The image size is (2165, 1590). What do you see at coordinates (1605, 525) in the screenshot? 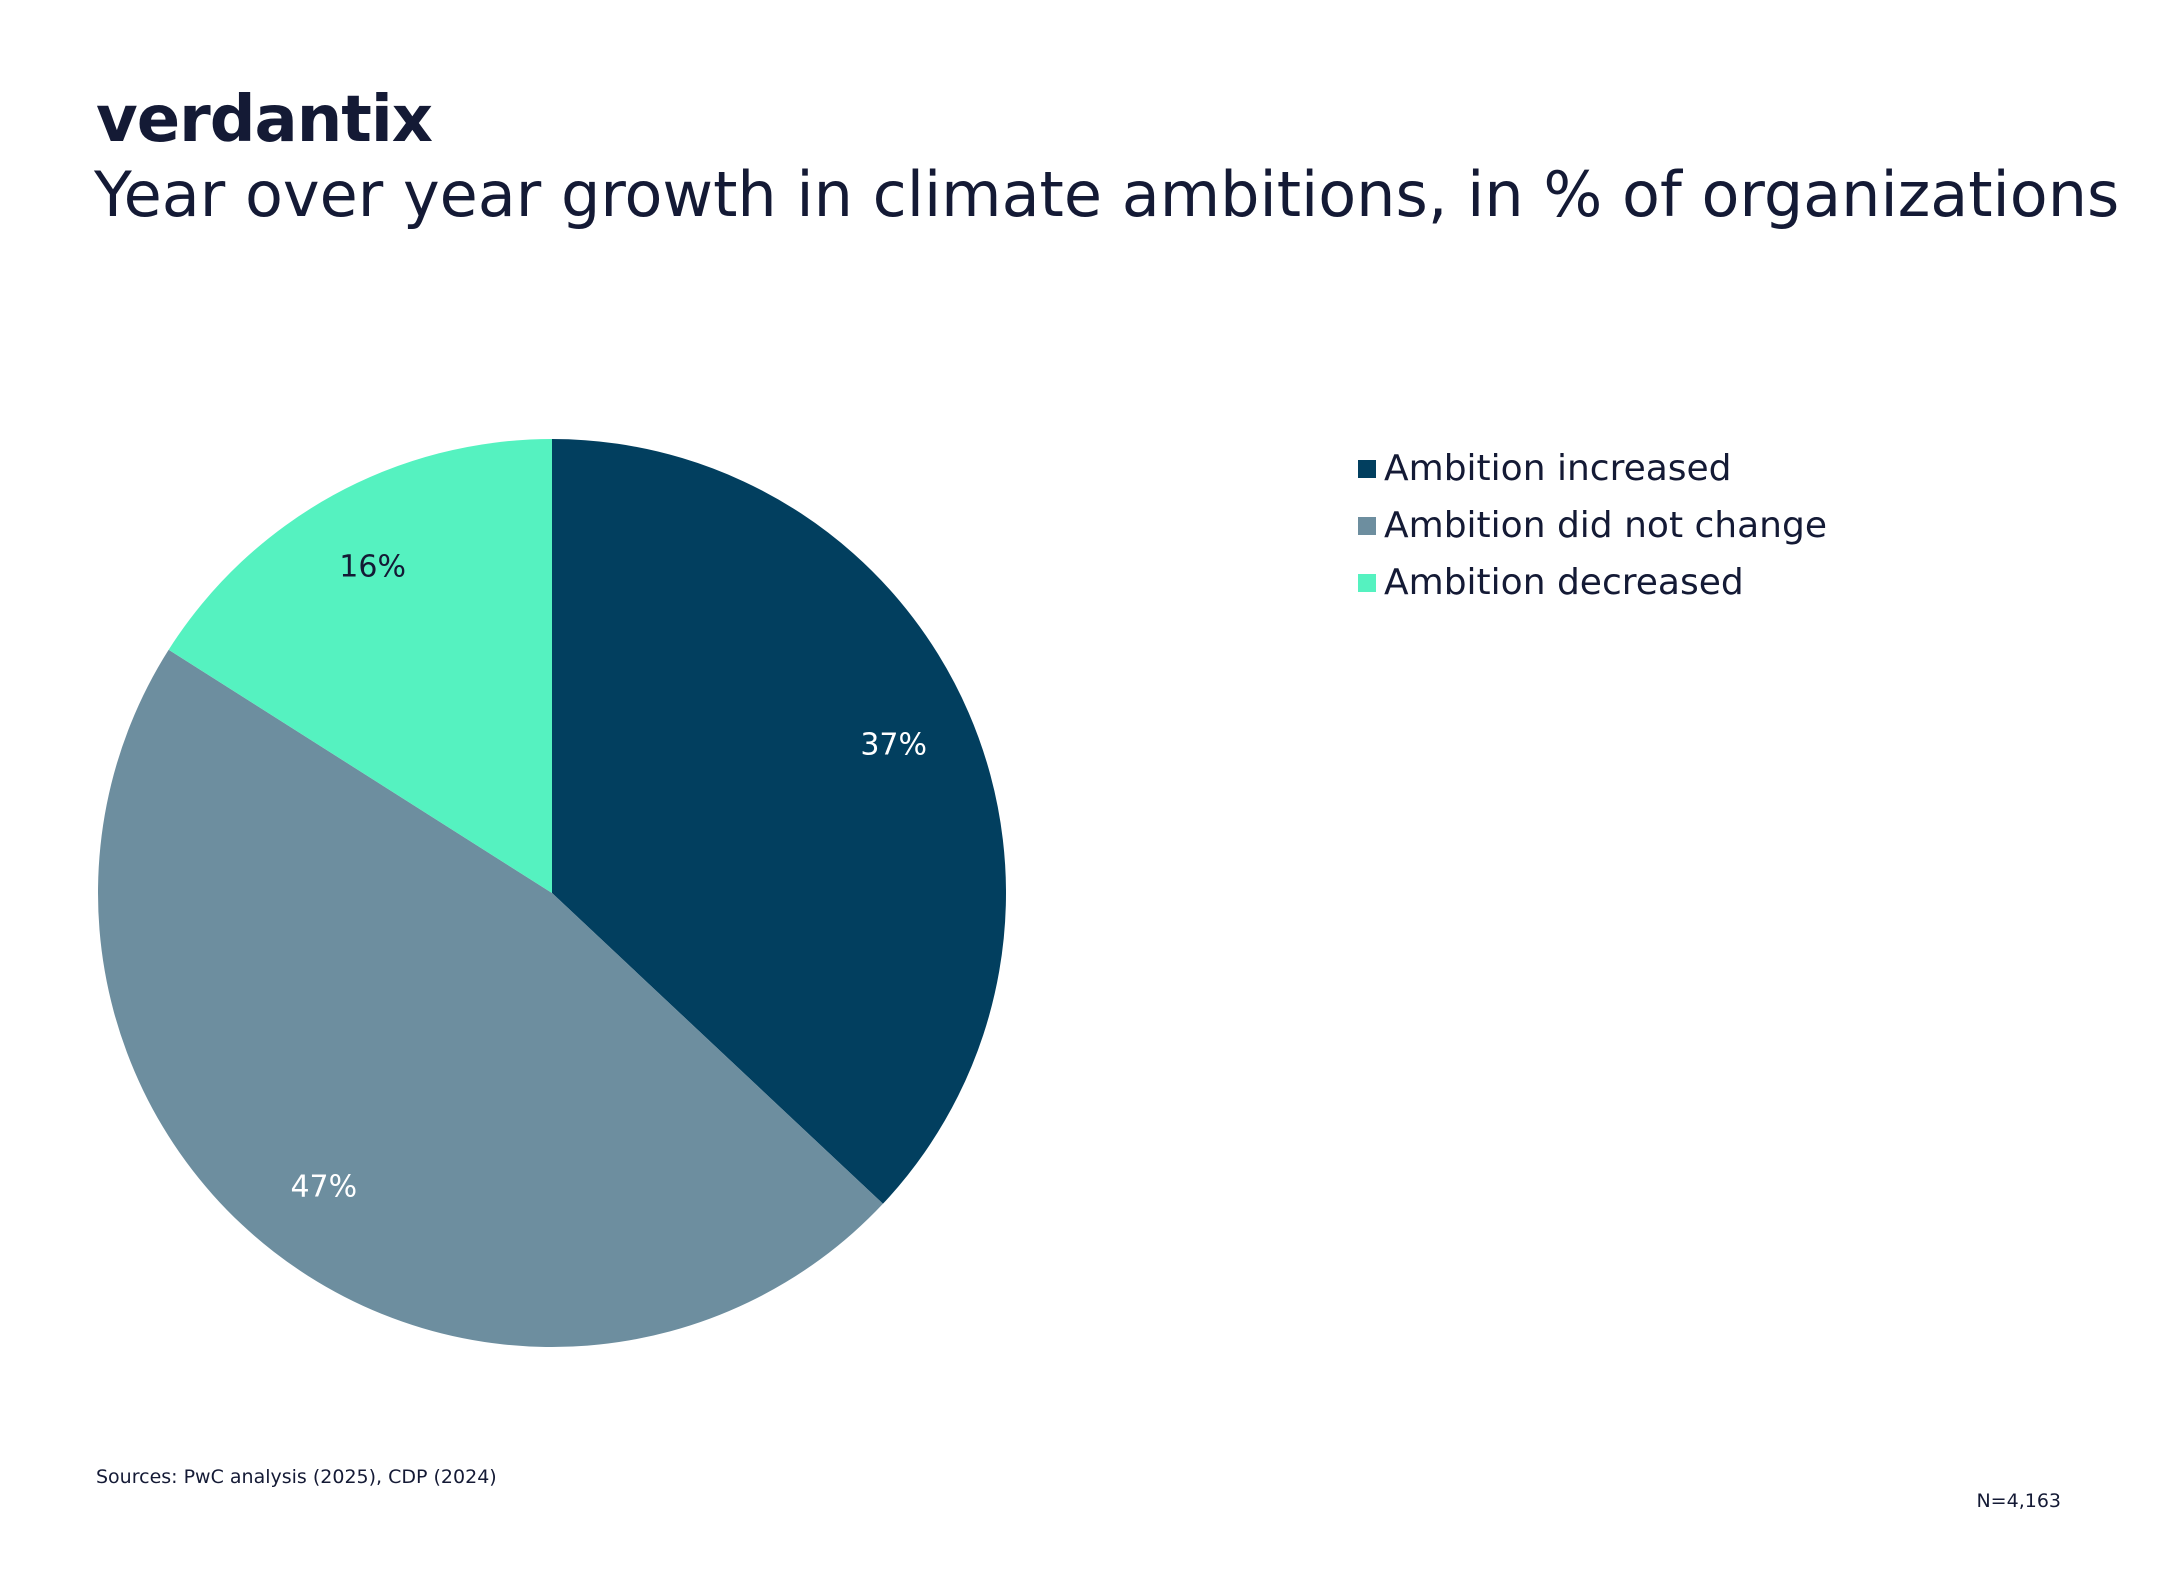
I see `legend-label: Ambition did not change` at bounding box center [1605, 525].